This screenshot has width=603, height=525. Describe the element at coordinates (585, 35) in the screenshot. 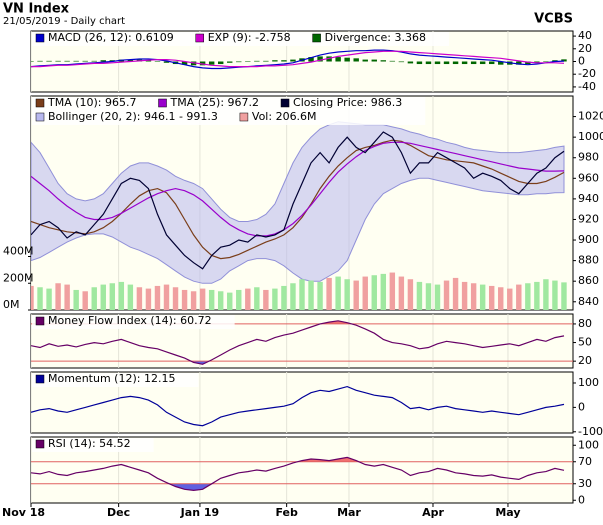

I see `y-tick-label: 40` at that location.